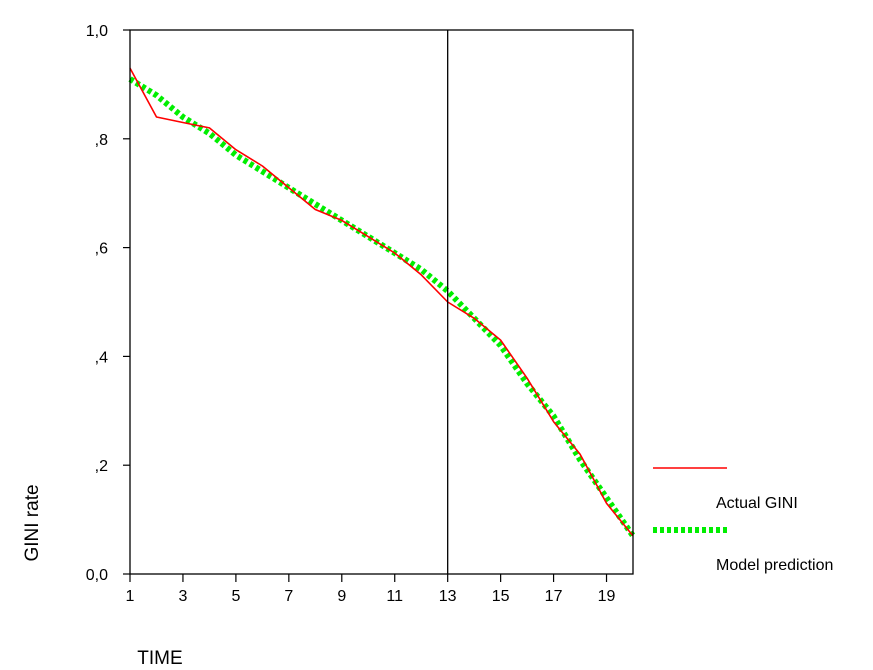 The height and width of the screenshot is (670, 873). What do you see at coordinates (448, 596) in the screenshot?
I see `x-tick-label: 13` at bounding box center [448, 596].